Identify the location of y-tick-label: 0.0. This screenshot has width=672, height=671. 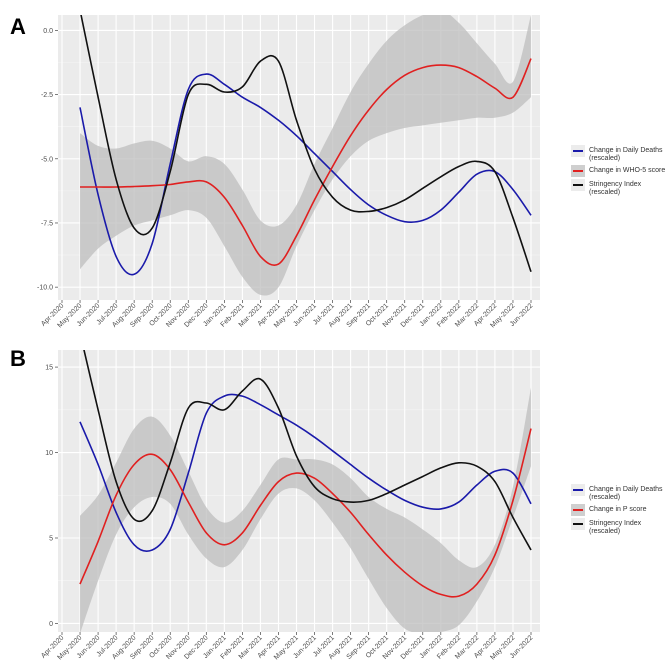
(48, 31).